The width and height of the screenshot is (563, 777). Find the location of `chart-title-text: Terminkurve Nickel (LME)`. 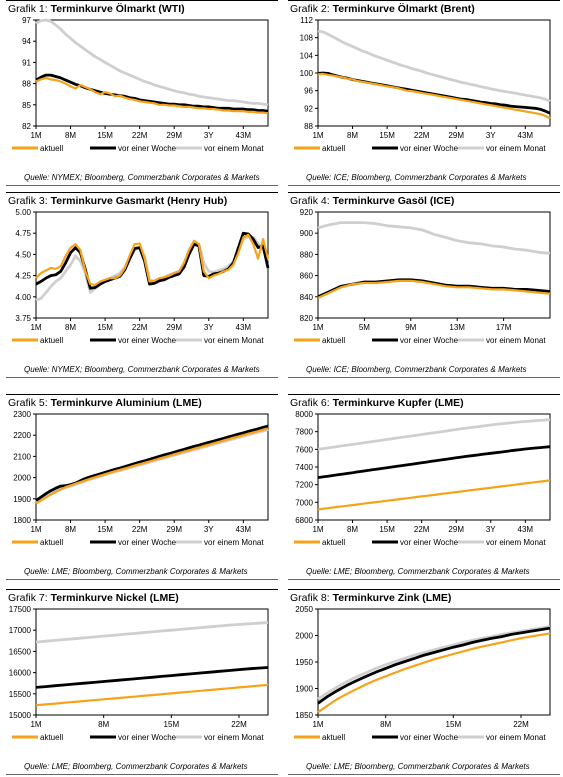

chart-title-text: Terminkurve Nickel (LME) is located at coordinates (113, 598).